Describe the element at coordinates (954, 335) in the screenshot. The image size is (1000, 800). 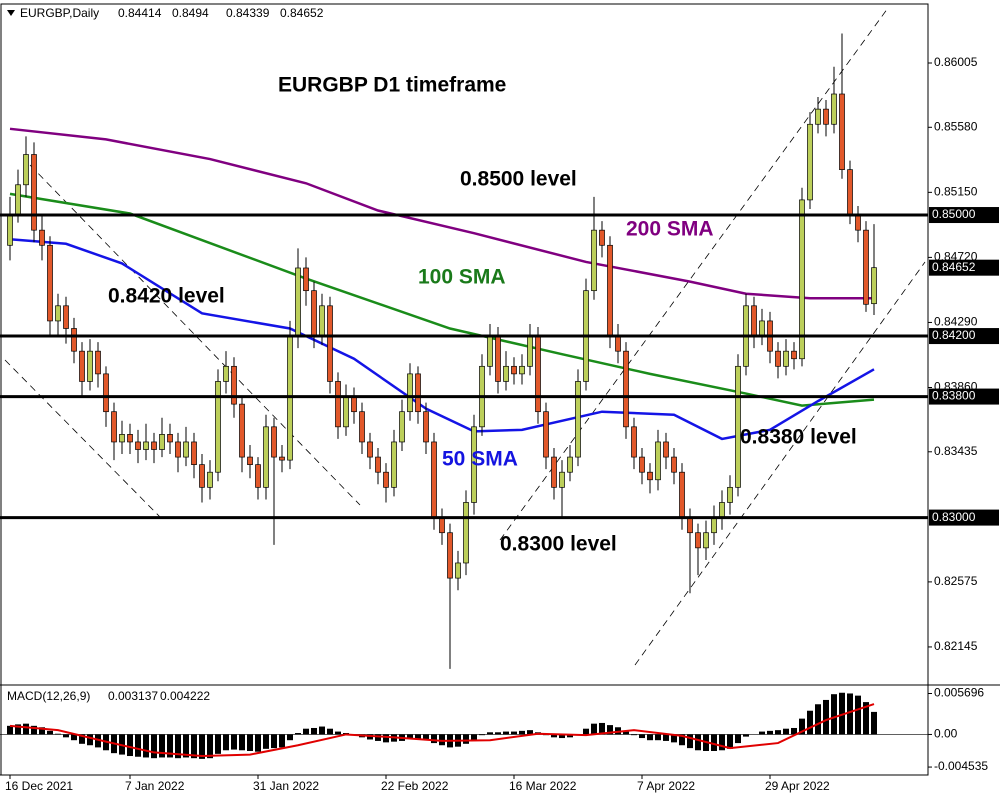
I see `level-label: 0.84200` at that location.